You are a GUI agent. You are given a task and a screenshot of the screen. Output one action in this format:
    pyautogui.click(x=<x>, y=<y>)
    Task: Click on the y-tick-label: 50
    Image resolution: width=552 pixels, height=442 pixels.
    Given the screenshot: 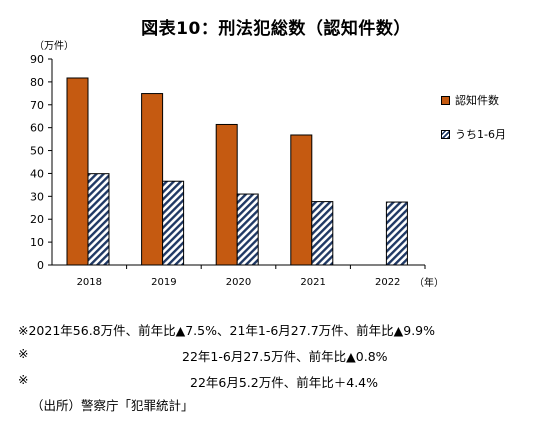 What is the action you would take?
    pyautogui.click(x=37, y=151)
    